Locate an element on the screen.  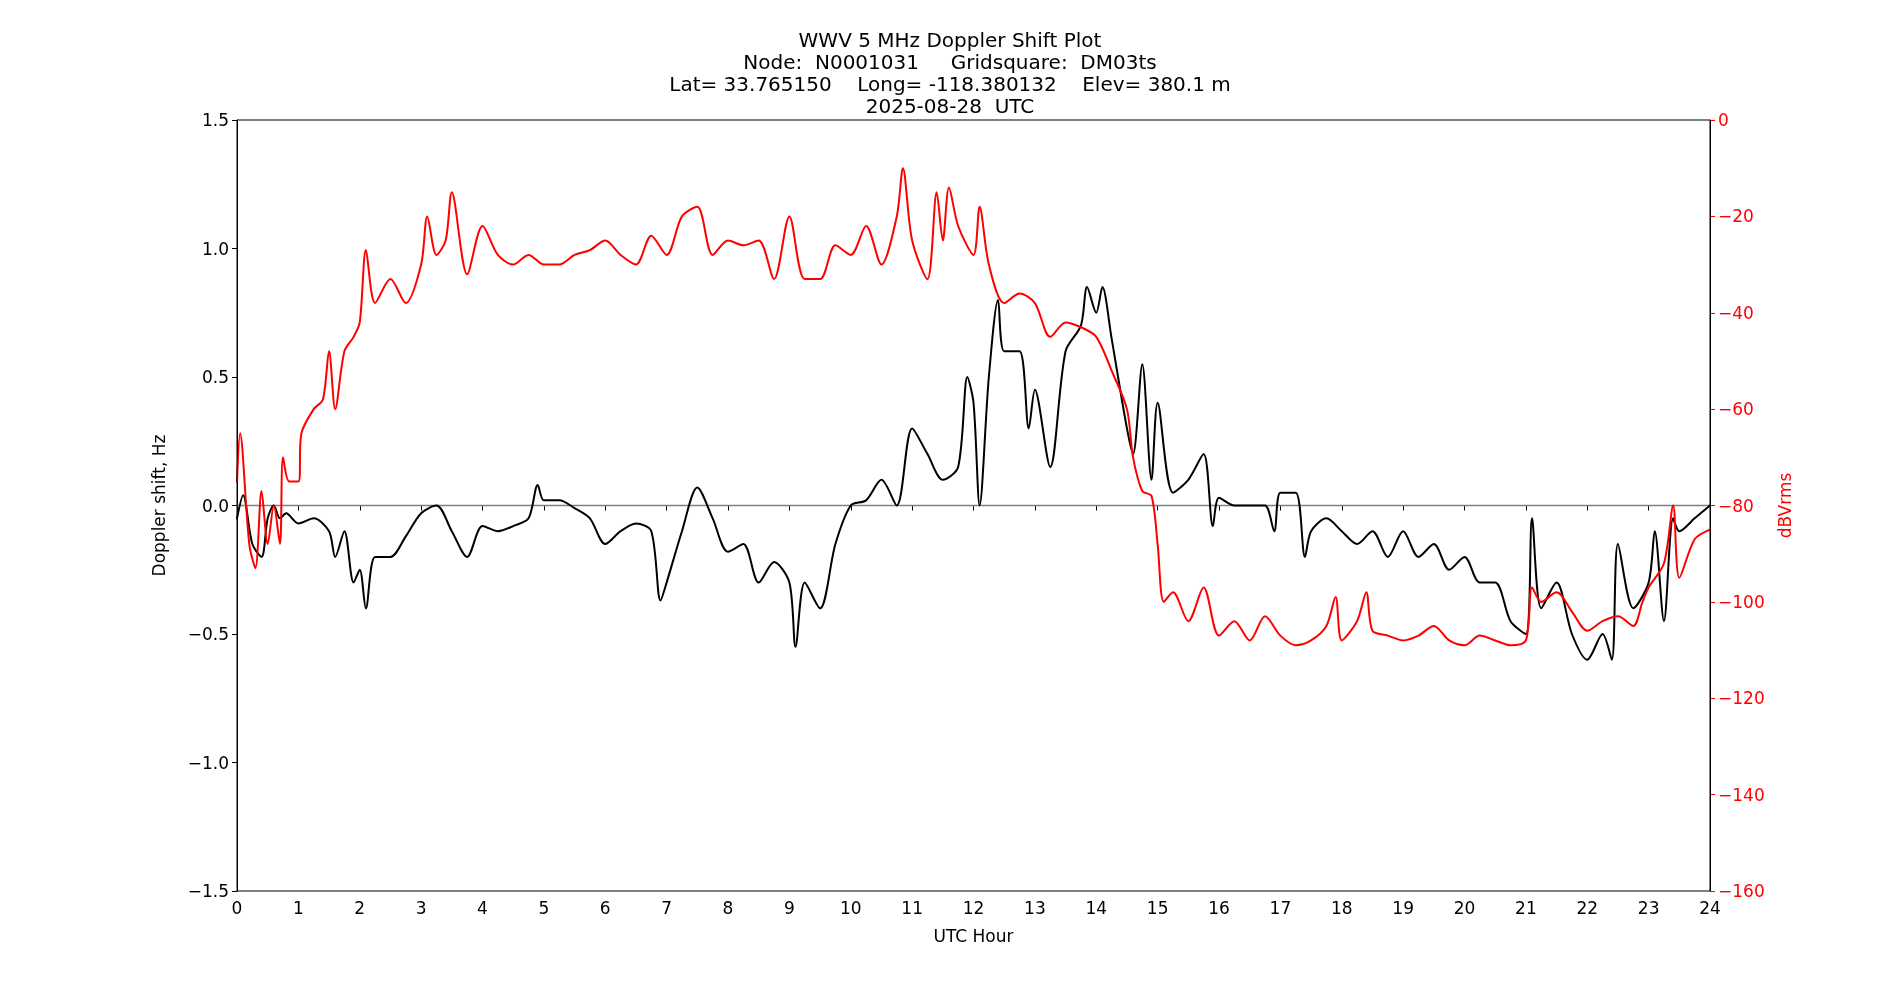
x-tick-label: 20 is located at coordinates (1464, 907).